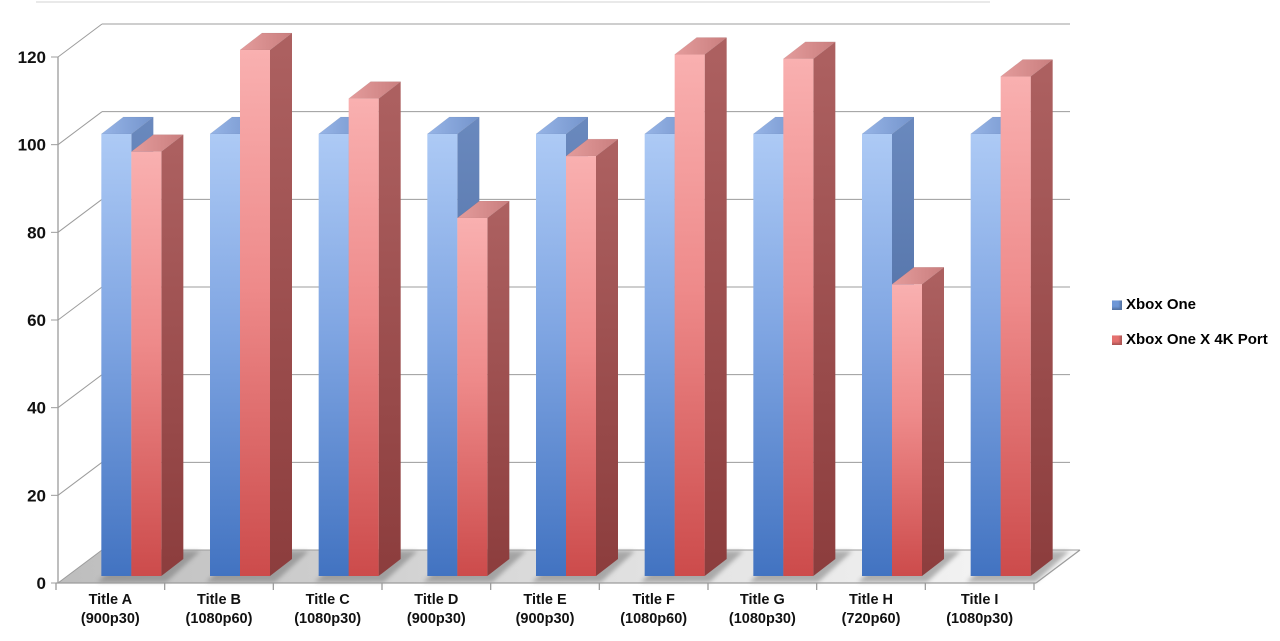 This screenshot has width=1280, height=641. I want to click on y-tick-label: 80, so click(36, 232).